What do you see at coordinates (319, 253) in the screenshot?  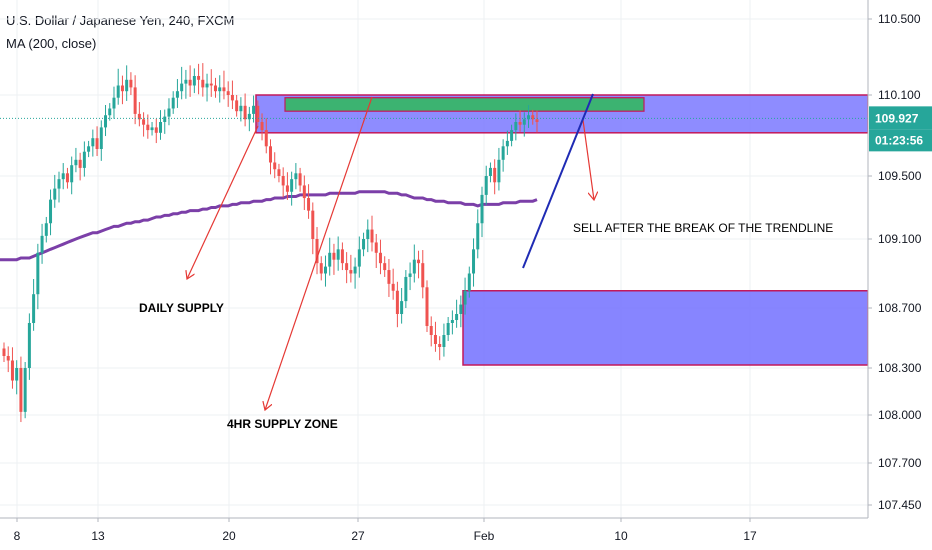 I see `supply-zone-arrow` at bounding box center [319, 253].